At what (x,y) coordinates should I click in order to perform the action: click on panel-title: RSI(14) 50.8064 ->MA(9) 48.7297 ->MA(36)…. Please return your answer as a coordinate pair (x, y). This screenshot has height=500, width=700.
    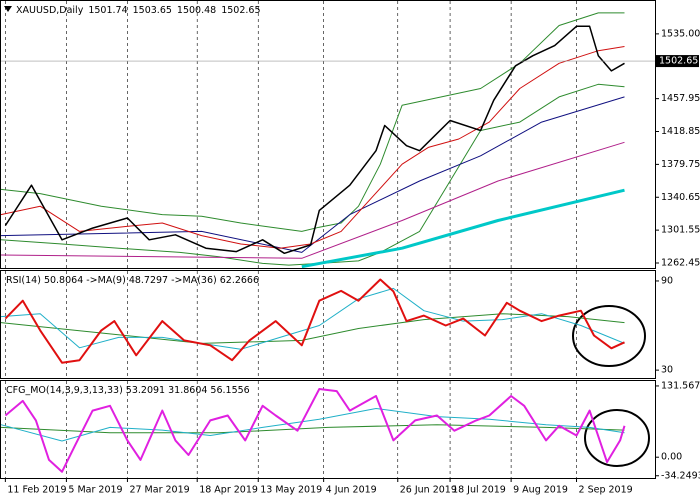
    Looking at the image, I should click on (132, 280).